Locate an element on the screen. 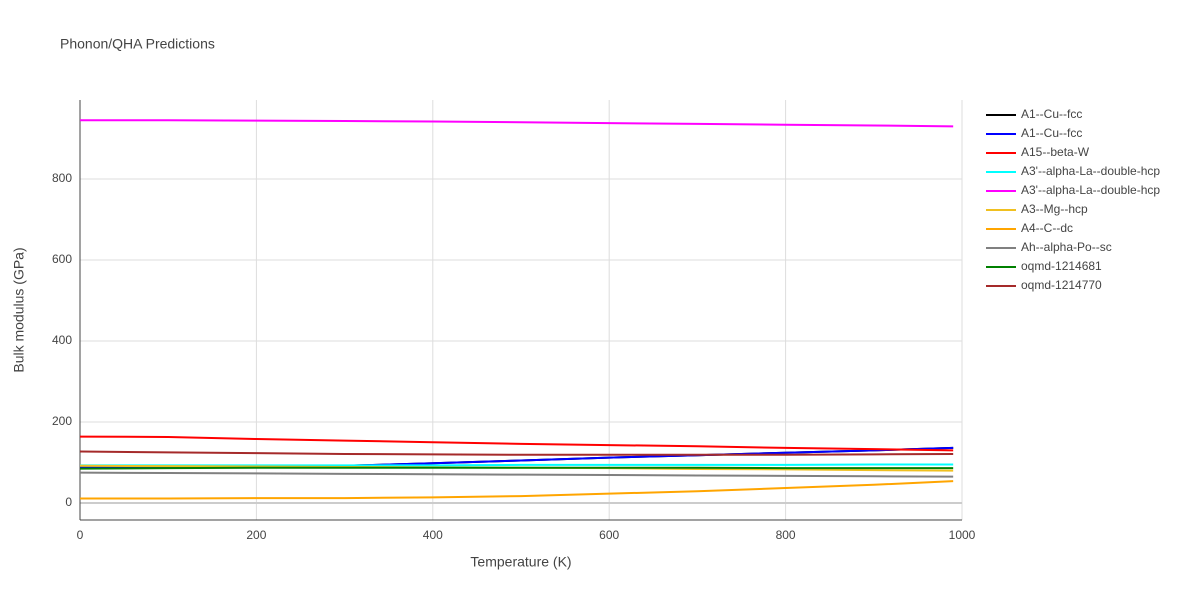  legend-label: oqmd-1214681 is located at coordinates (1061, 266).